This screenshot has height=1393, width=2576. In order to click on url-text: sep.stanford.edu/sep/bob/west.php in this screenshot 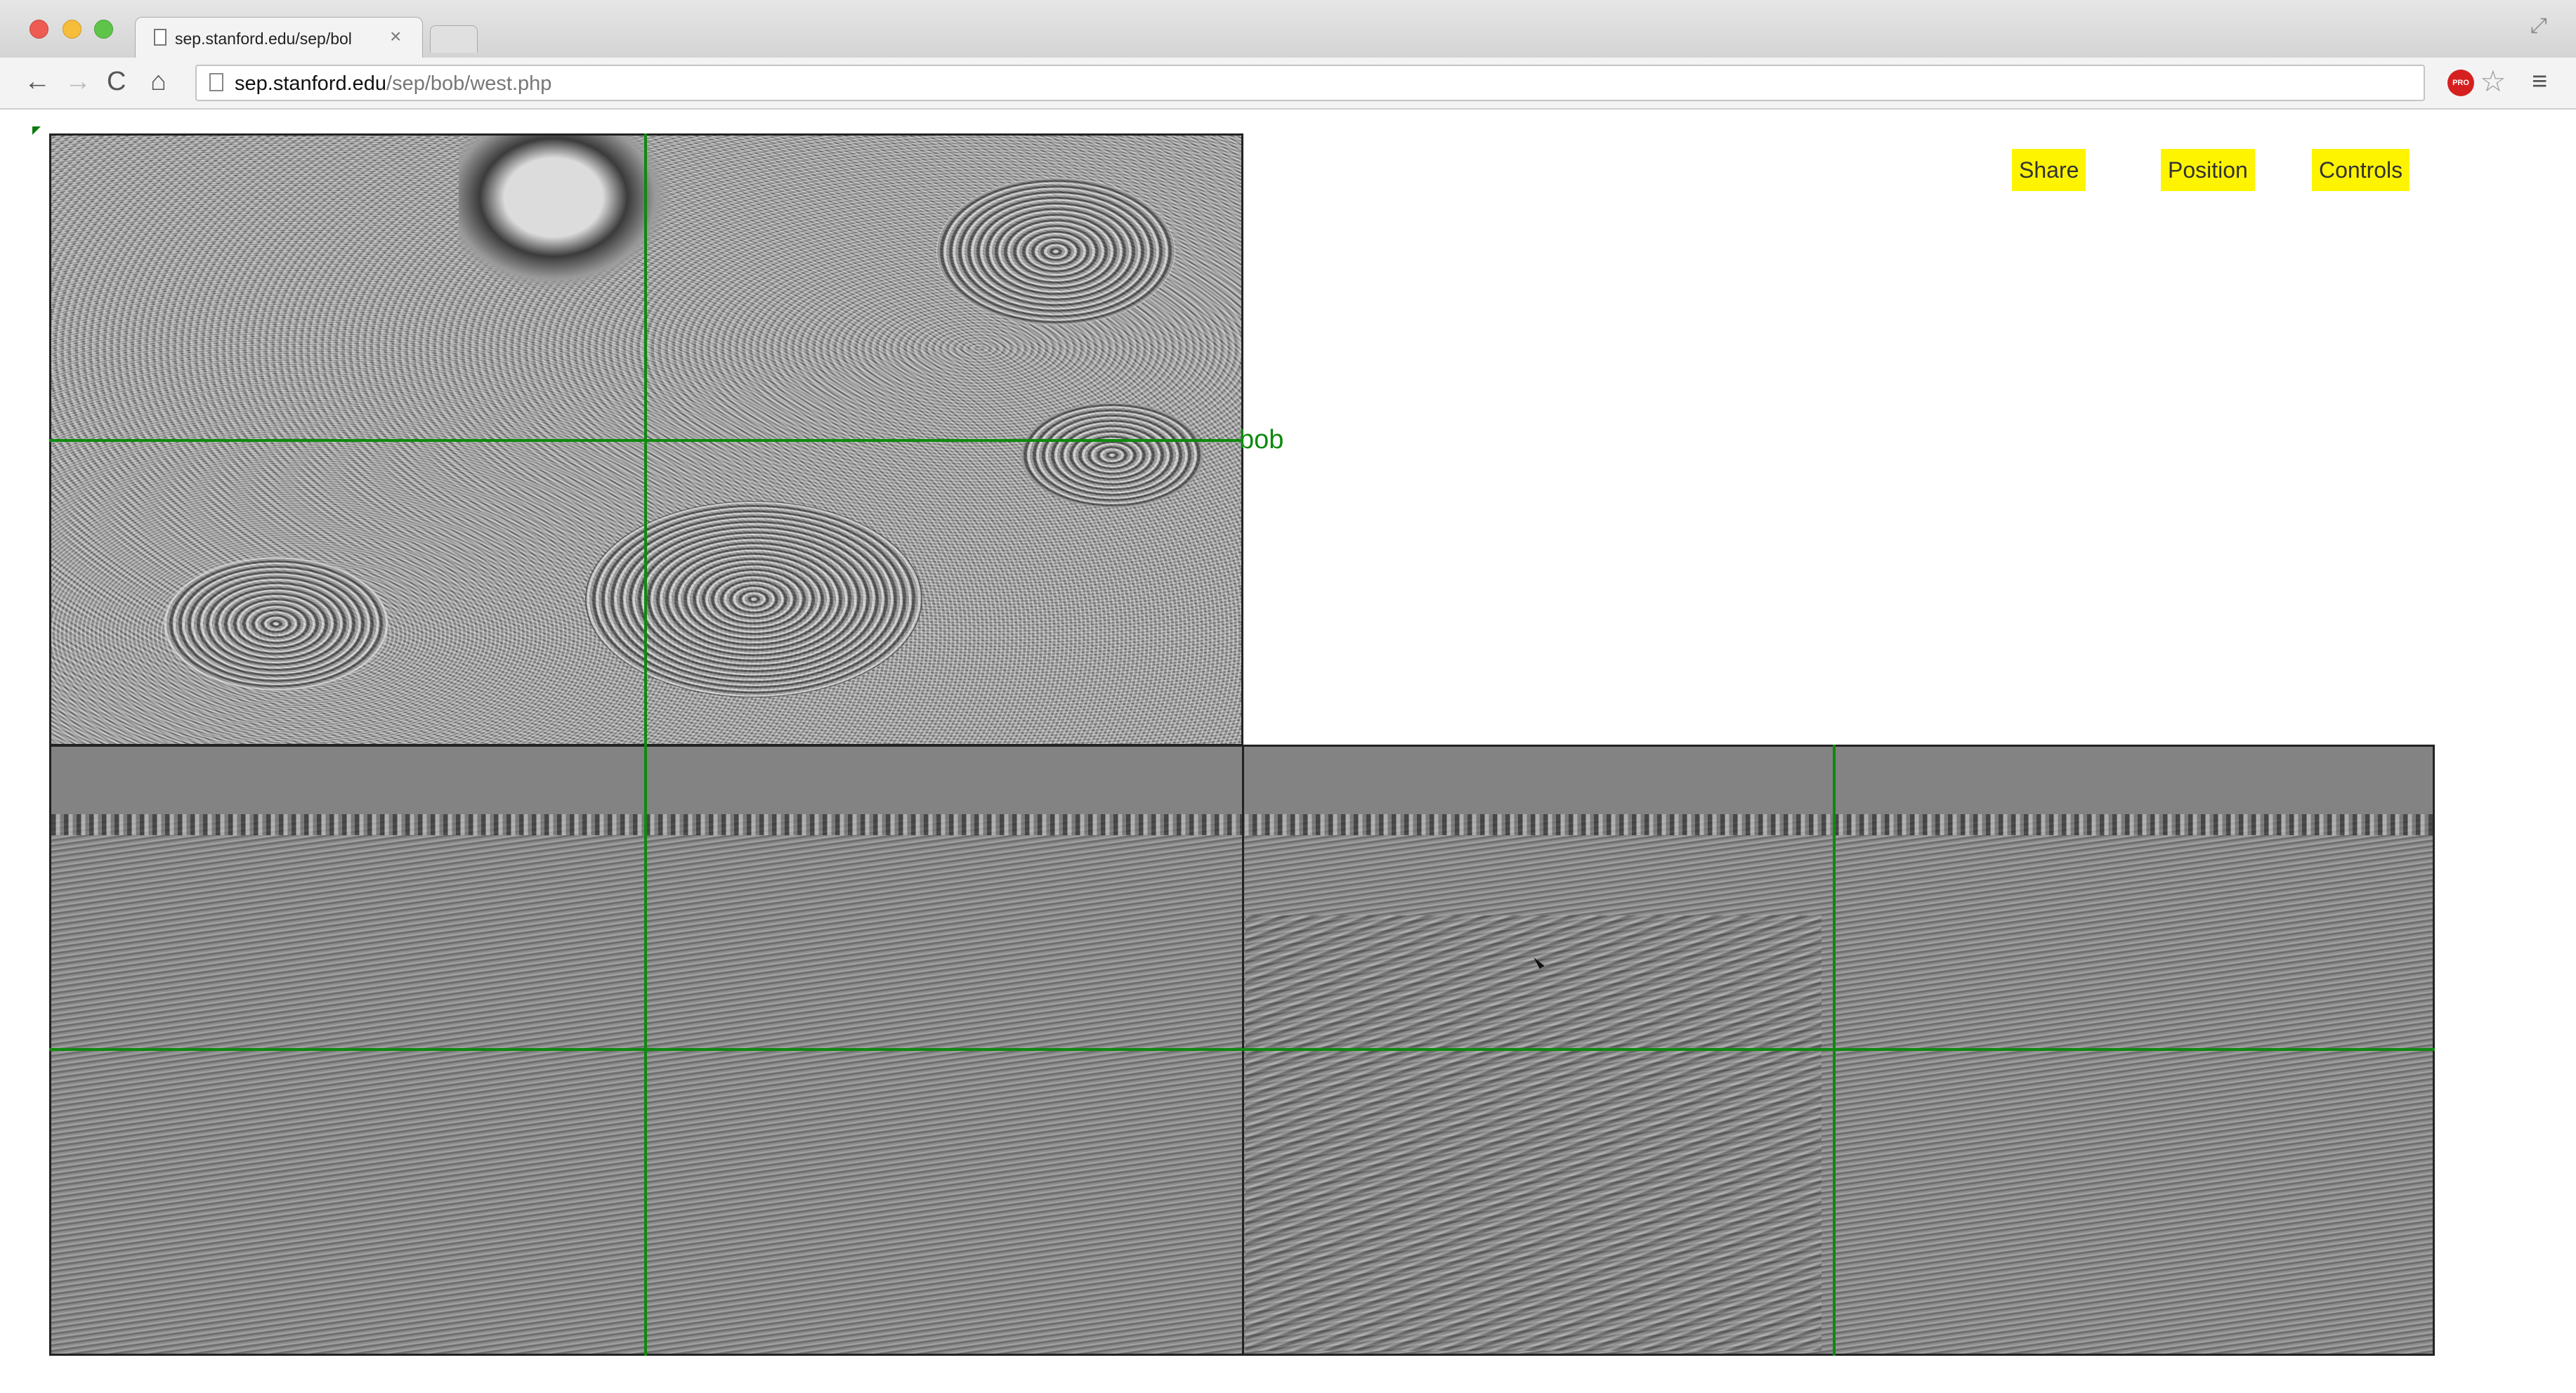, I will do `click(393, 84)`.